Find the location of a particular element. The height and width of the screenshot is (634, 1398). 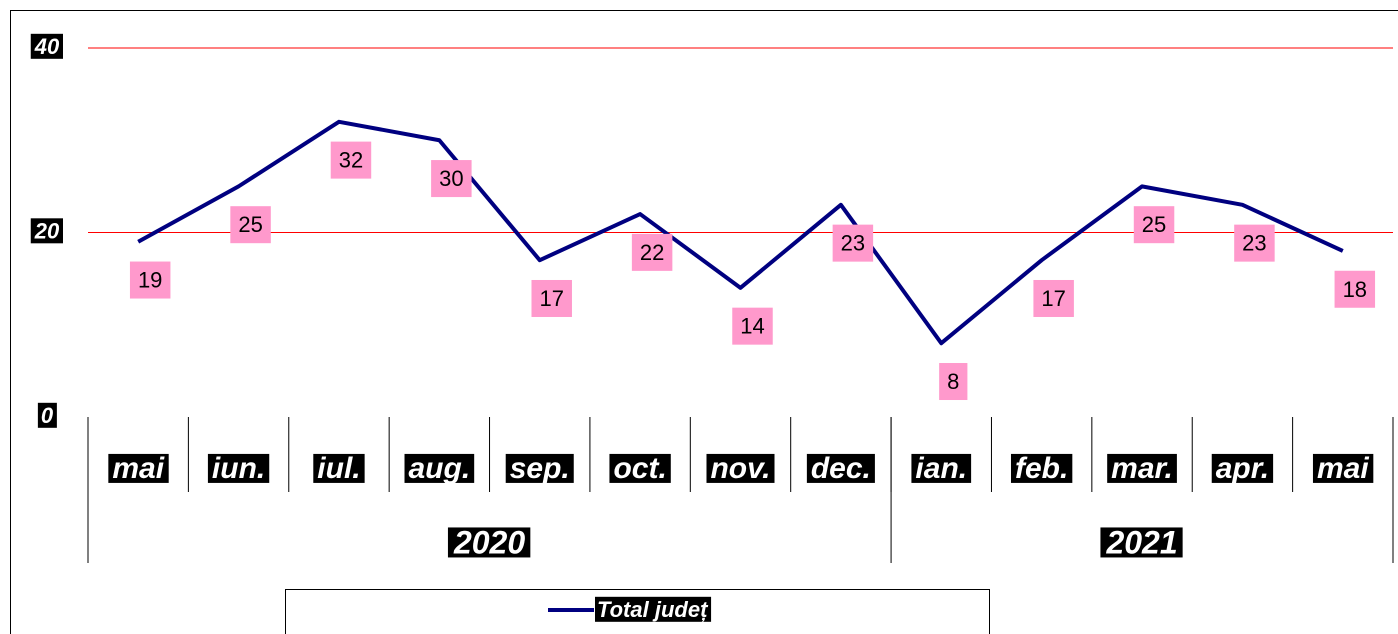

group-label-group: 2020 is located at coordinates (489, 542).